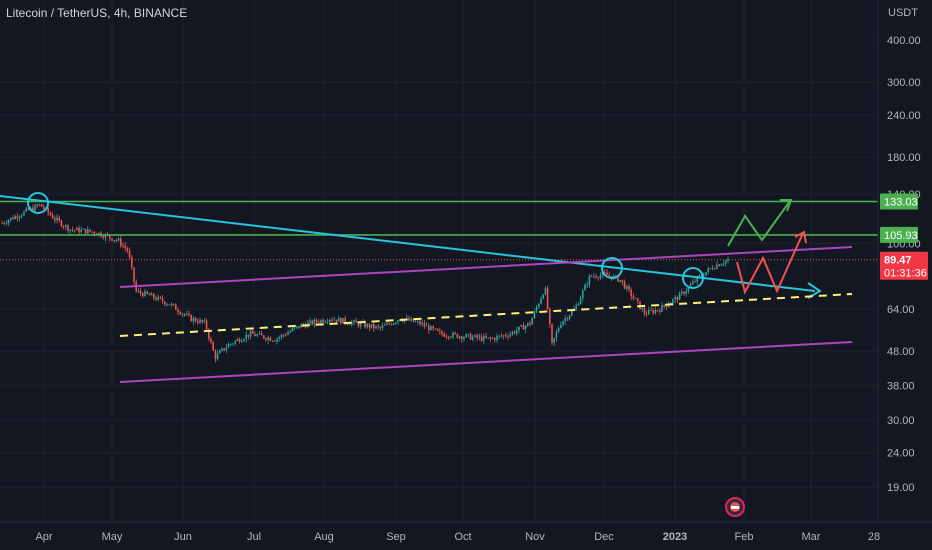 This screenshot has width=932, height=550. I want to click on level-price-text: 133.03, so click(901, 203).